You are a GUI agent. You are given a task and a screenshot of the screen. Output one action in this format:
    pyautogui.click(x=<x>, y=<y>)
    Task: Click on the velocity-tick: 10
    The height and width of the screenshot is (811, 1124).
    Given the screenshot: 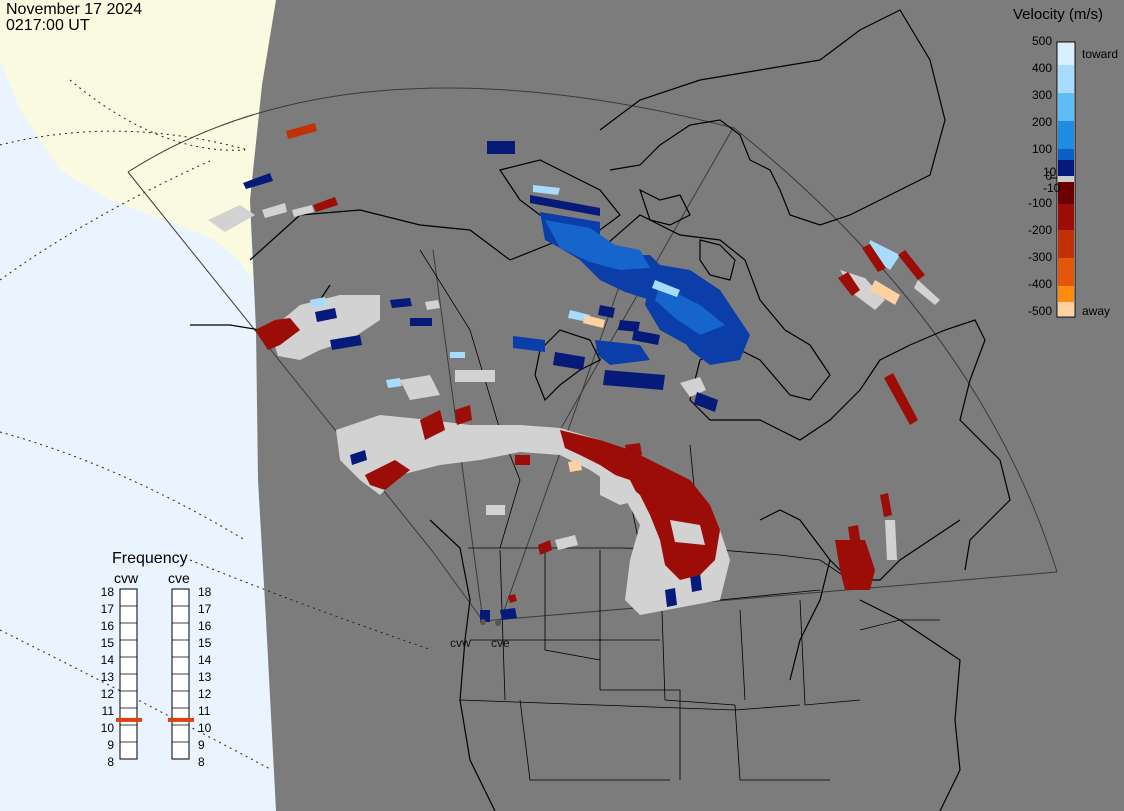 What is the action you would take?
    pyautogui.click(x=1050, y=172)
    